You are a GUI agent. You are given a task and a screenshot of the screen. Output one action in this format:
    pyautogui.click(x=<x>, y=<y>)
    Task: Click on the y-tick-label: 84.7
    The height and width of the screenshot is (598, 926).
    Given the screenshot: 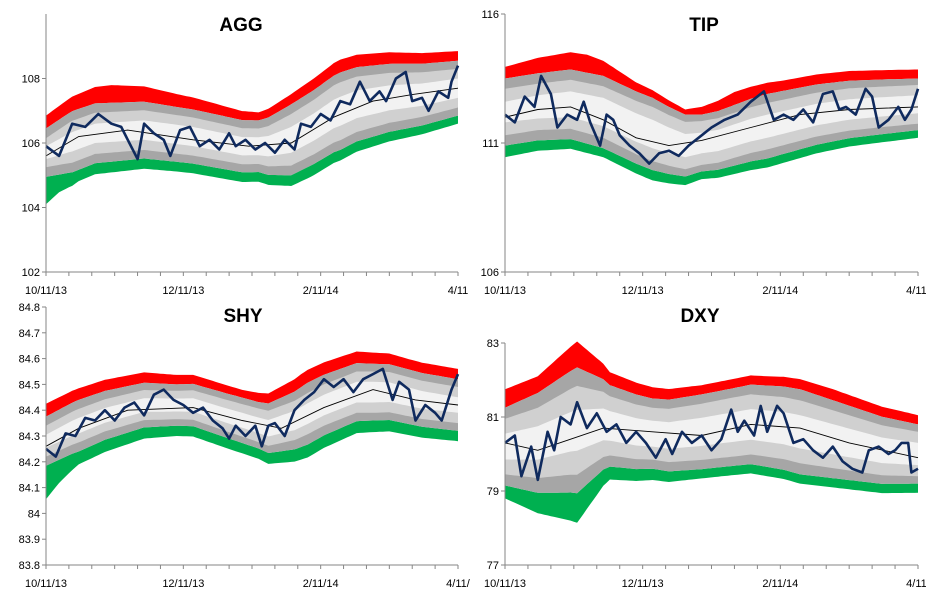 What is the action you would take?
    pyautogui.click(x=29, y=334)
    